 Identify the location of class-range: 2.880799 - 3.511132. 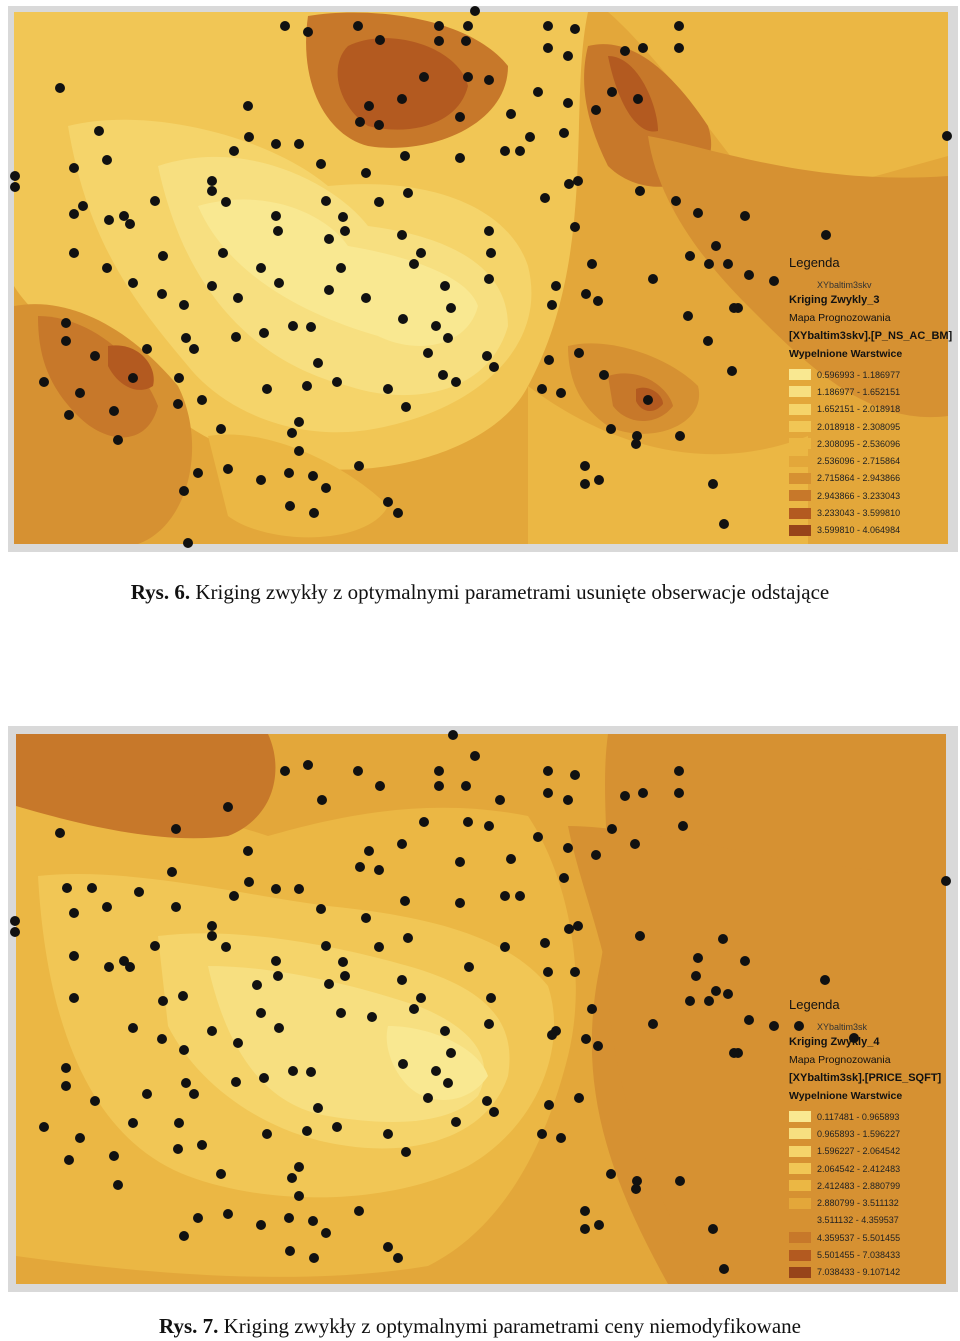
(858, 1203).